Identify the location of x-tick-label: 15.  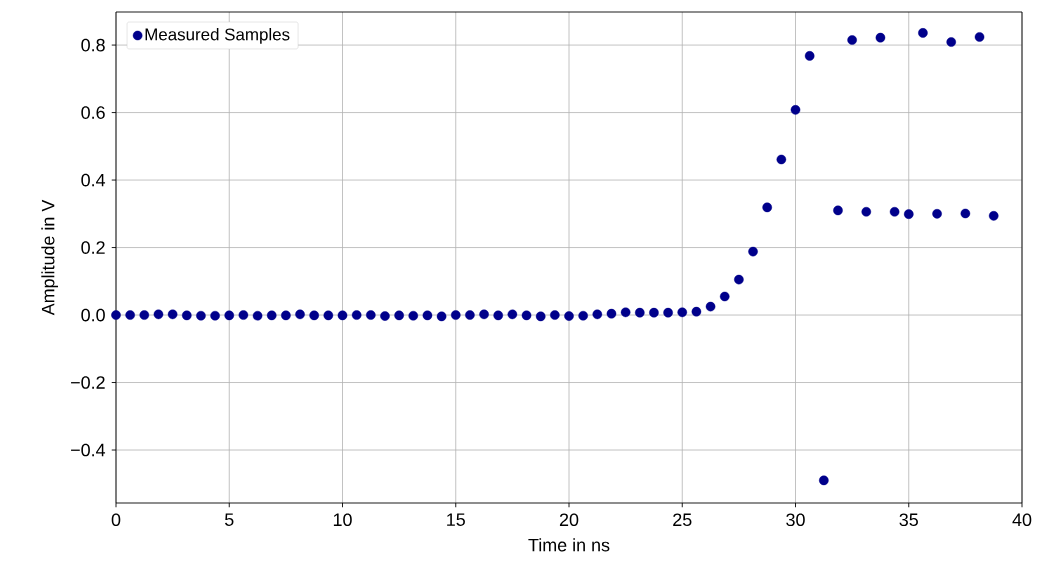
(456, 519).